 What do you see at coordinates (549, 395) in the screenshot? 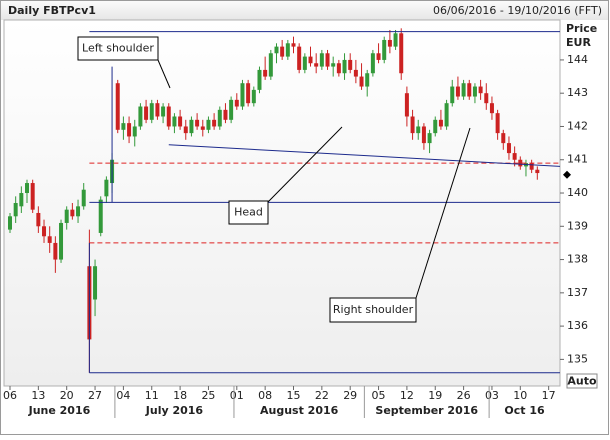
I see `x-tick-label: 17` at bounding box center [549, 395].